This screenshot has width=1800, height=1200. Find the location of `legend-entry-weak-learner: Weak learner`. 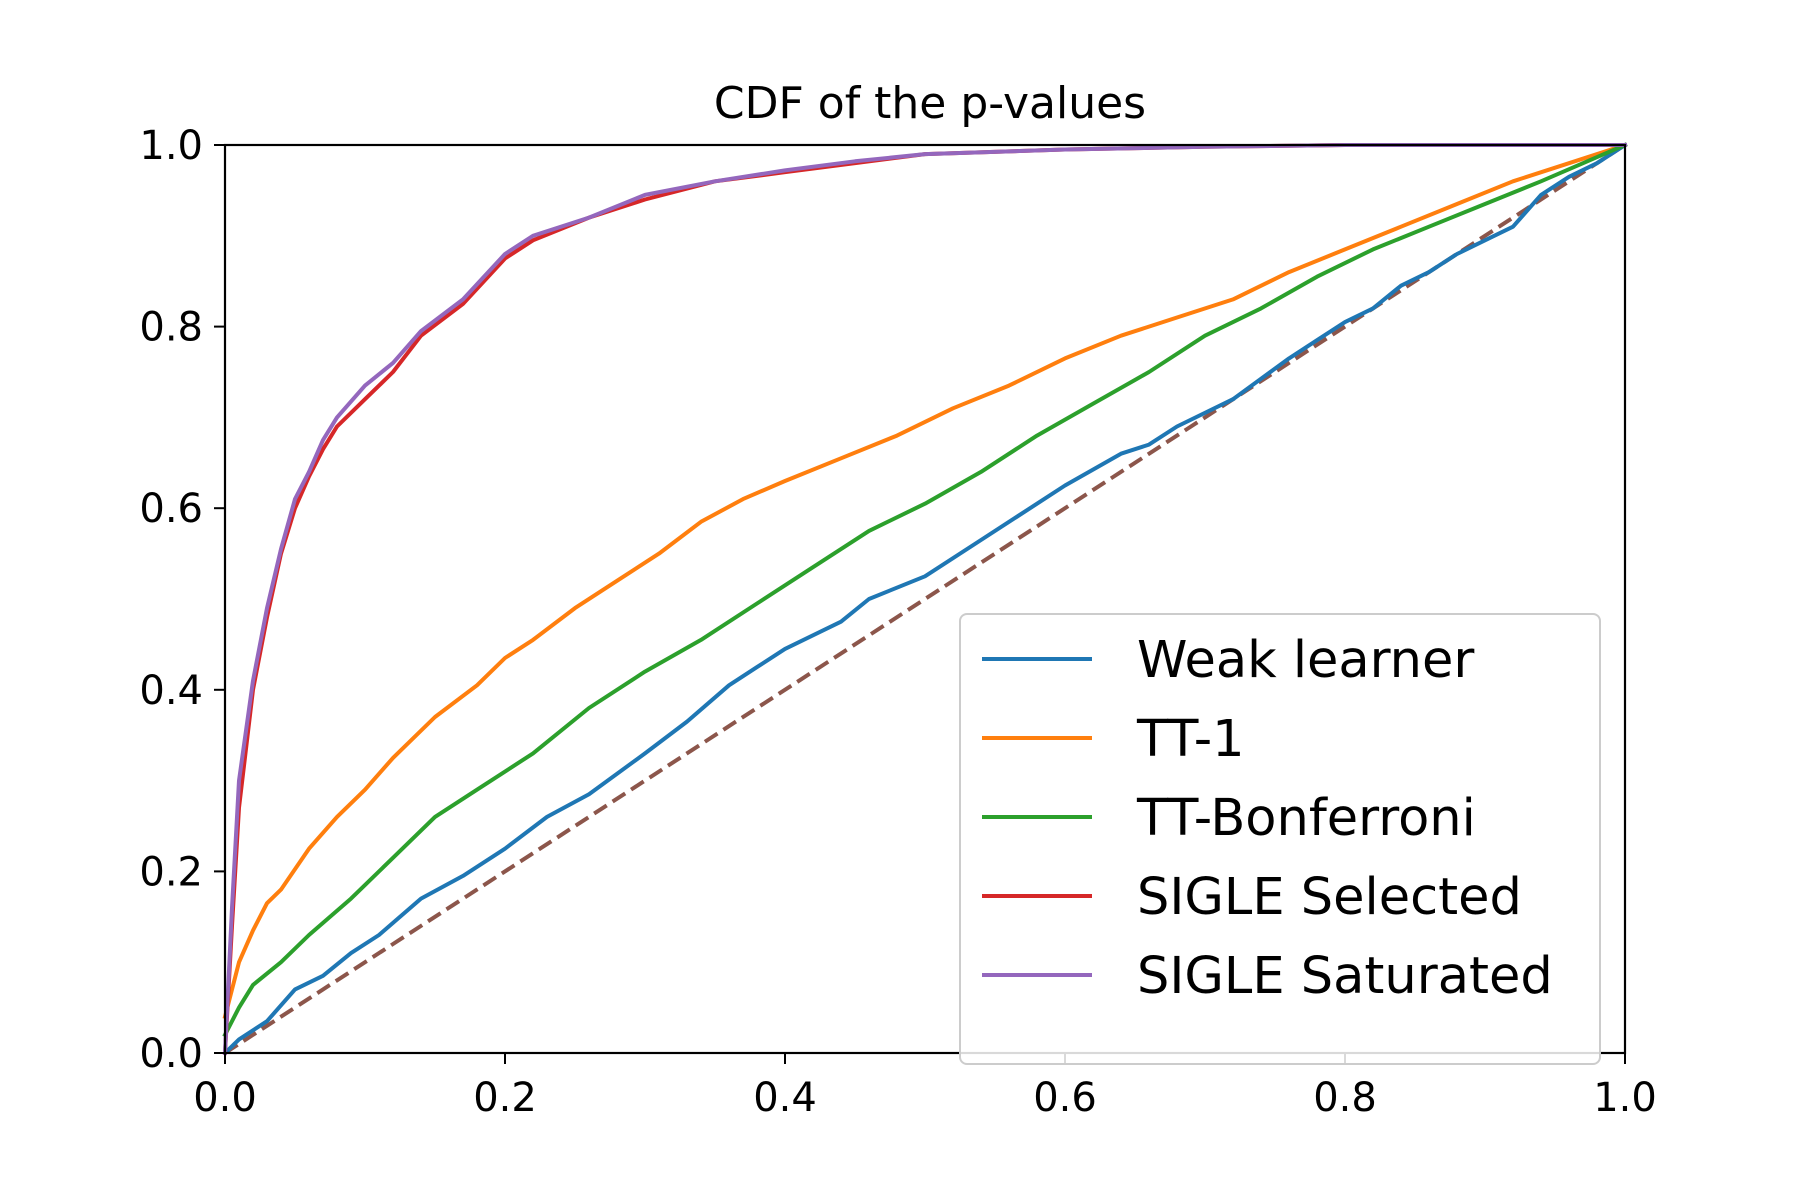

legend-entry-weak-learner: Weak learner is located at coordinates (1228, 660).